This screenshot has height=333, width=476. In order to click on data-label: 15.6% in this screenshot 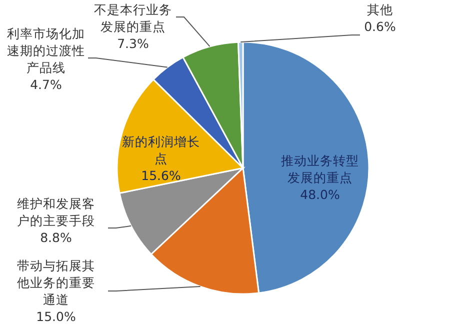, I will do `click(161, 175)`.